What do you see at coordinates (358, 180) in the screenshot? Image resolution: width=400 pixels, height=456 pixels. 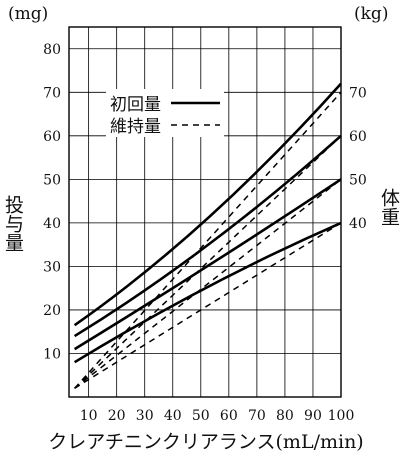 I see `right-tick-label: 50` at bounding box center [358, 180].